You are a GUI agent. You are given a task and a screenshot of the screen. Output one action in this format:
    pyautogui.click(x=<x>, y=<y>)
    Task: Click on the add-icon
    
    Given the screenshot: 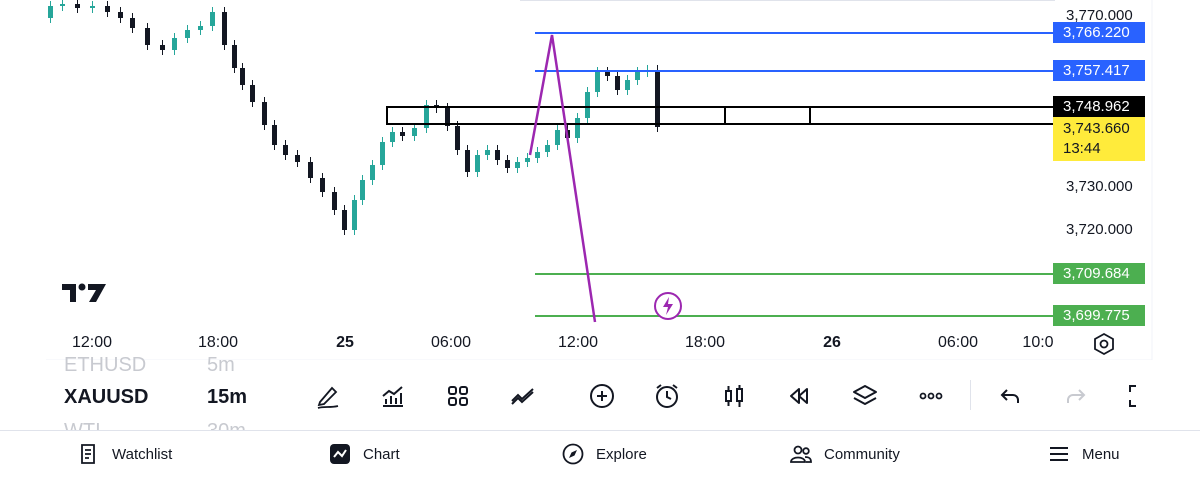 What is the action you would take?
    pyautogui.click(x=602, y=396)
    